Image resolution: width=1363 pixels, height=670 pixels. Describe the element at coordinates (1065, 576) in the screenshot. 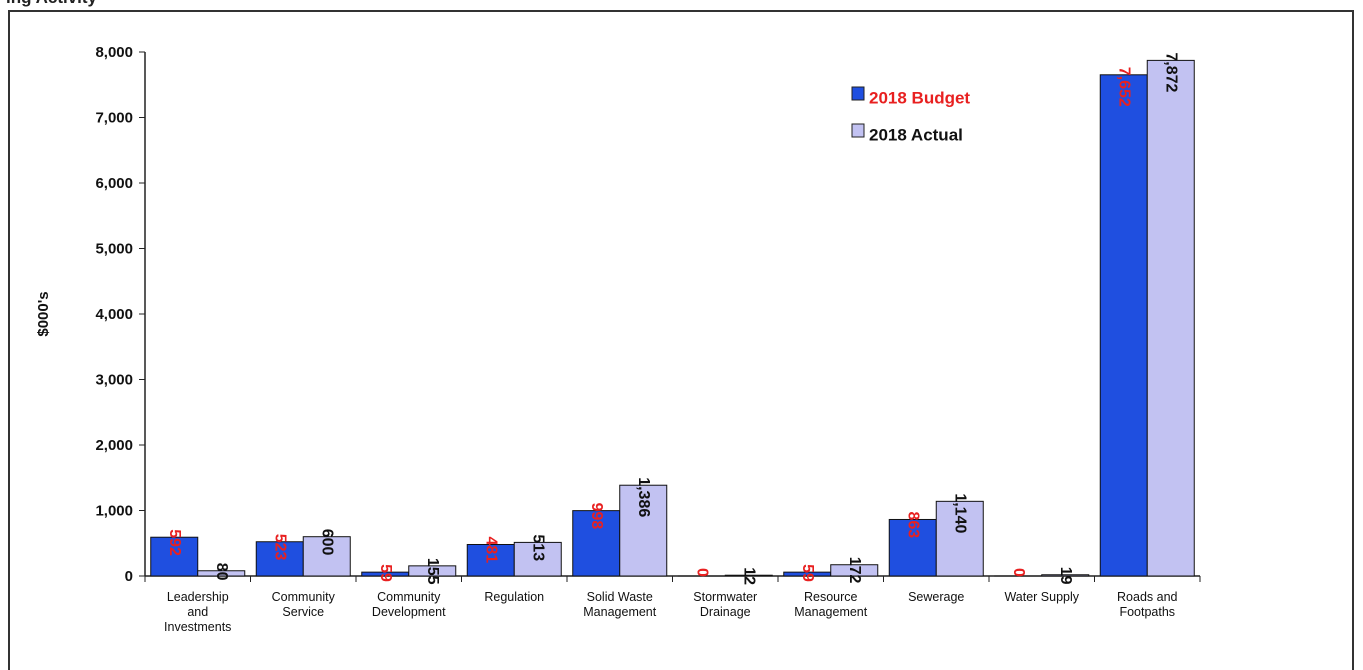

I see `actual-value-label: 19` at that location.